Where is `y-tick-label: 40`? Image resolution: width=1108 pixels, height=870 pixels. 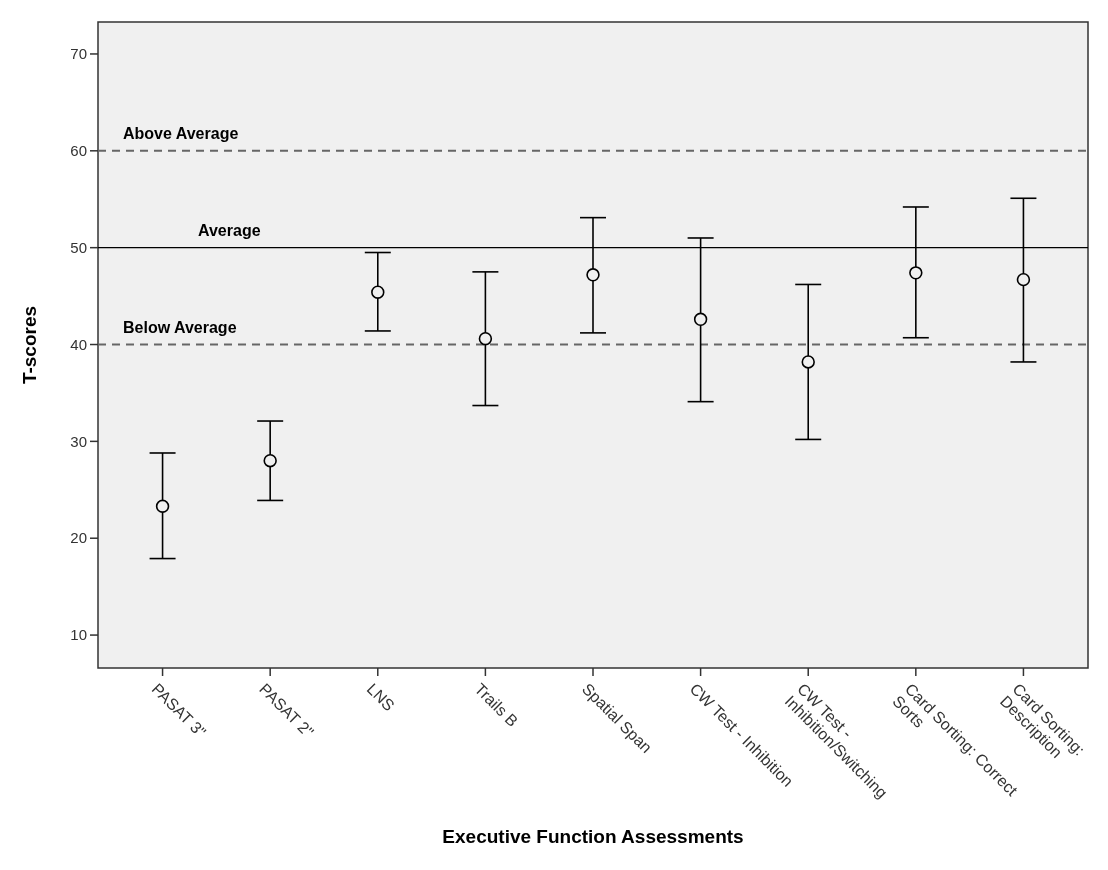 y-tick-label: 40 is located at coordinates (78, 344).